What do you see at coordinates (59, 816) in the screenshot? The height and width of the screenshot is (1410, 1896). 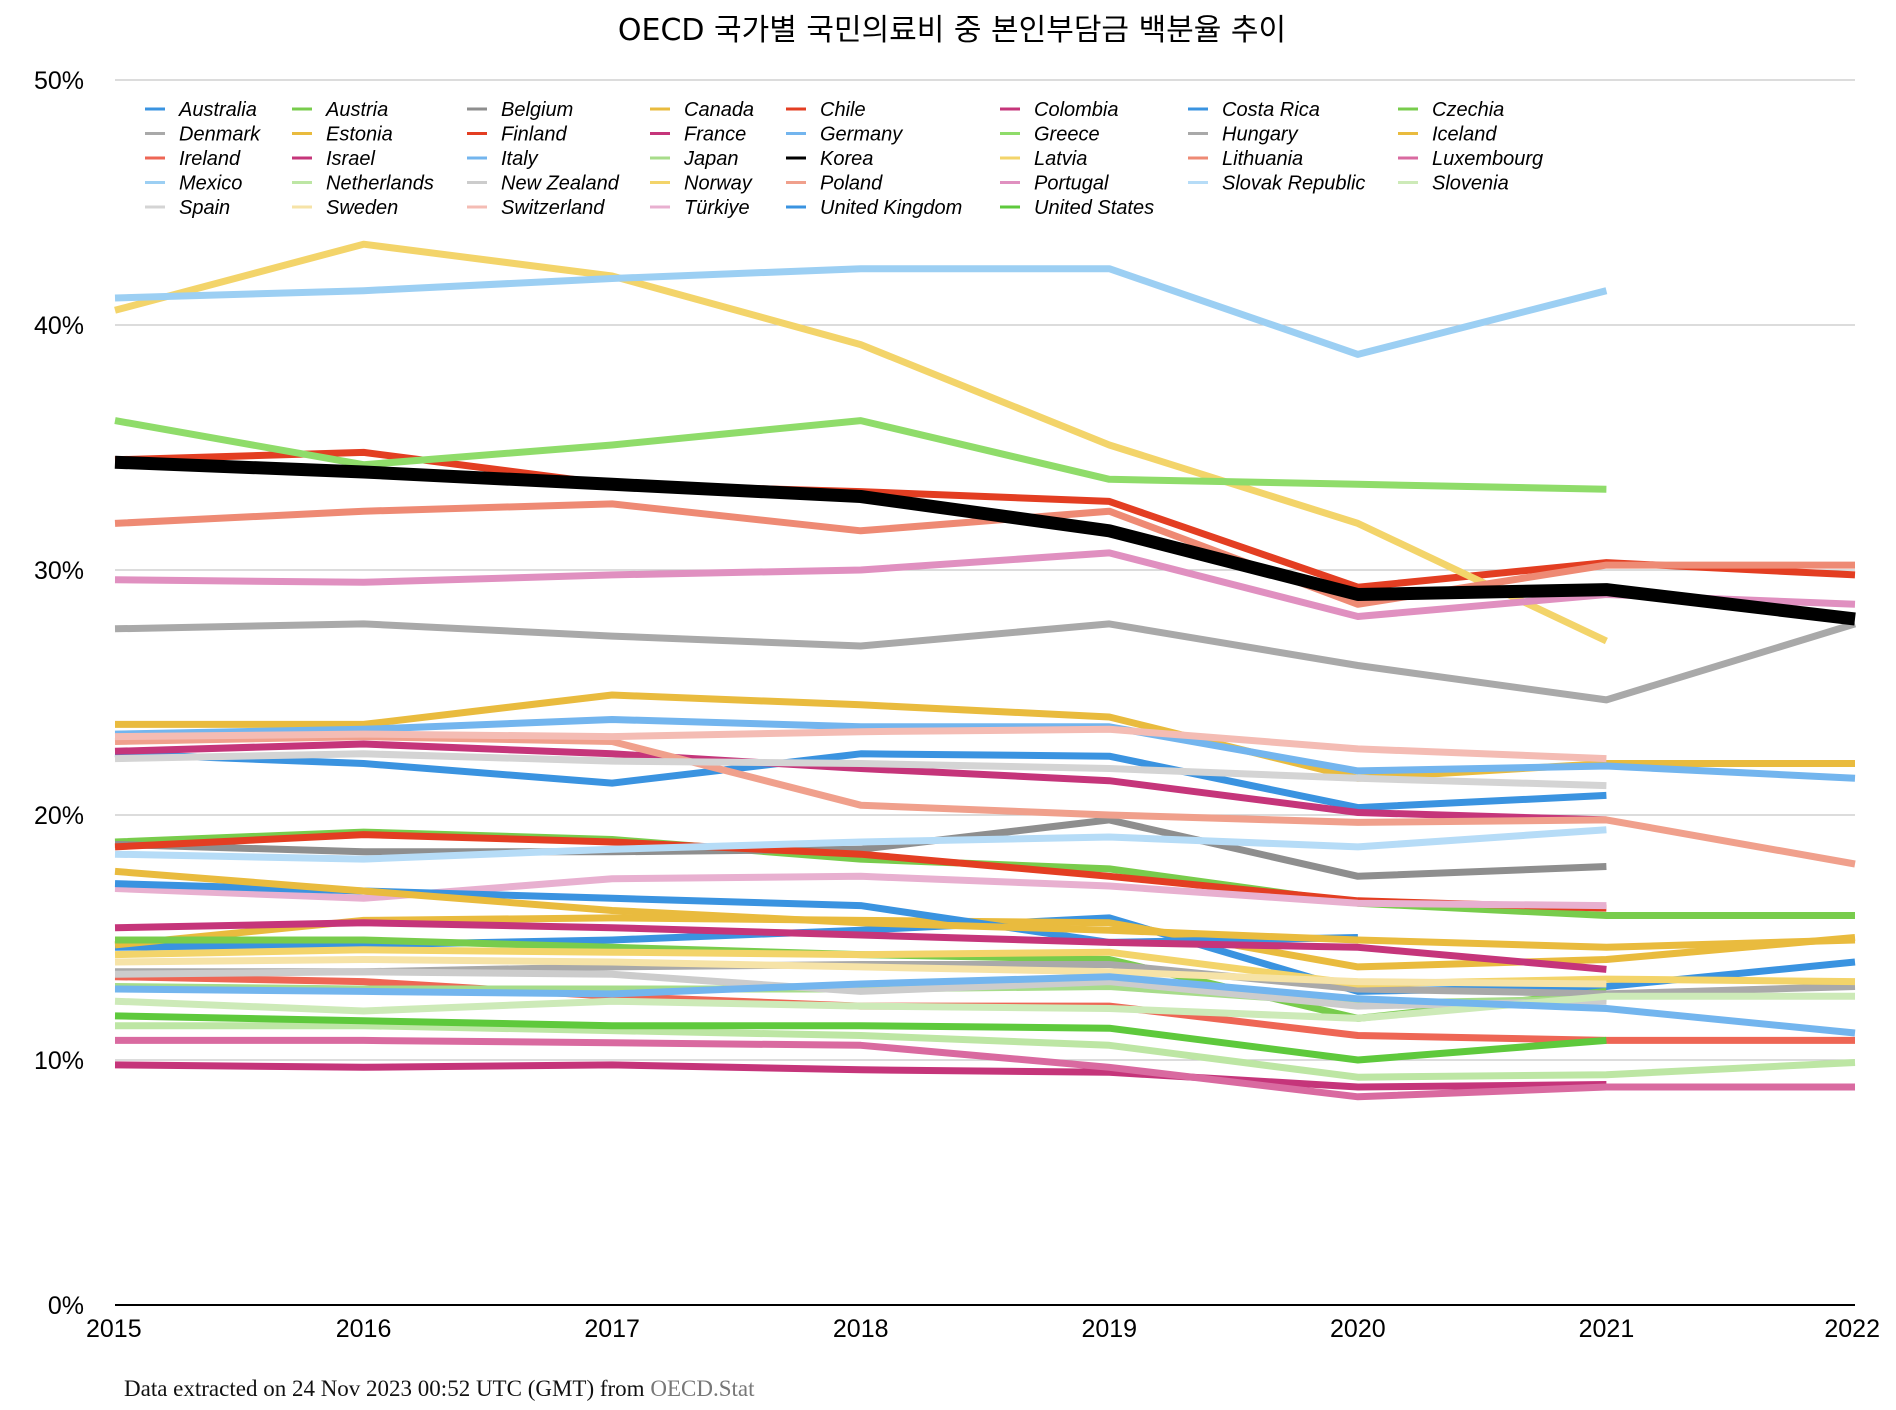 I see `y-tick-label: 20%` at bounding box center [59, 816].